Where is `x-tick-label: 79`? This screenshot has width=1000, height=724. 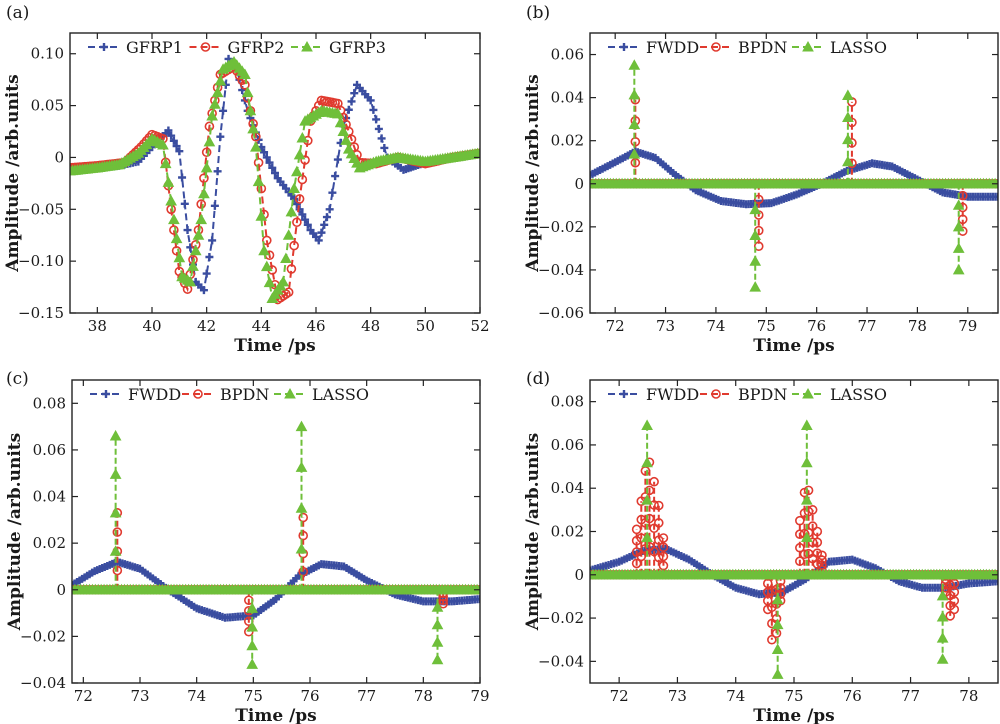 x-tick-label: 79 is located at coordinates (479, 696).